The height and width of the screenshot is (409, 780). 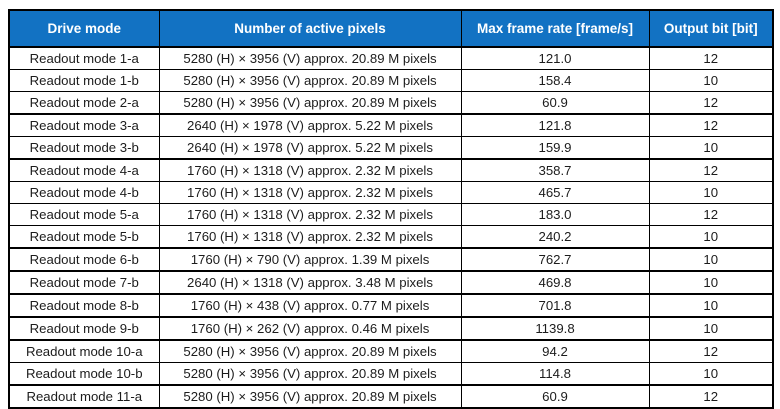 I want to click on cell-mode: Readout mode 4-b, so click(x=84, y=192).